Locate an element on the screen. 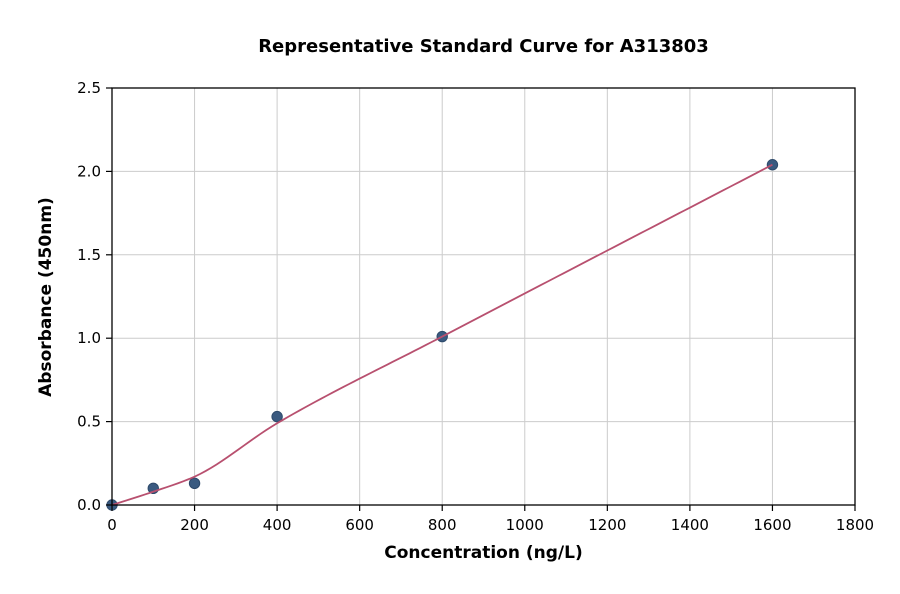 The height and width of the screenshot is (594, 900). y-tick-label: 0.0 is located at coordinates (89, 505).